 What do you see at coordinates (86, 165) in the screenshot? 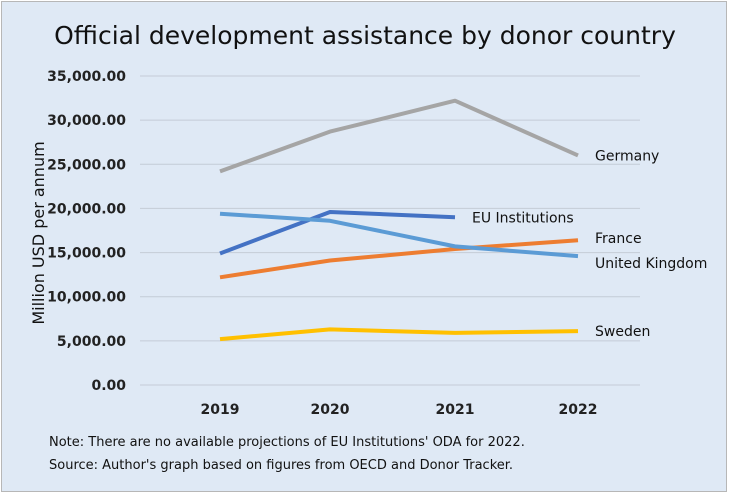
I see `y-tick-label: 25,000.00` at bounding box center [86, 165].